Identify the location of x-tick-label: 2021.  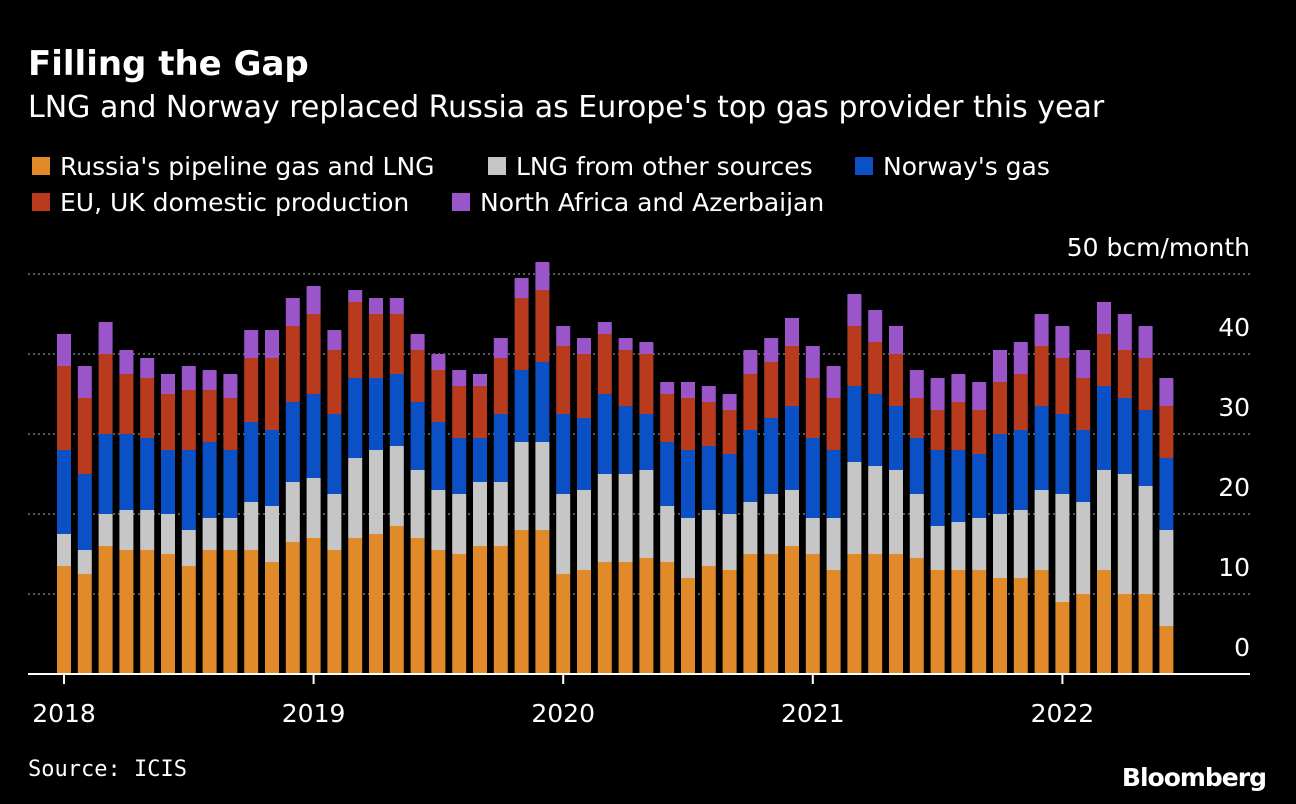
(813, 713).